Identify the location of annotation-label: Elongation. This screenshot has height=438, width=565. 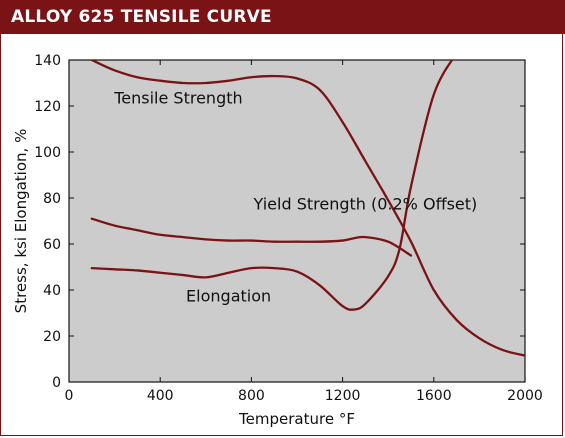
(228, 296).